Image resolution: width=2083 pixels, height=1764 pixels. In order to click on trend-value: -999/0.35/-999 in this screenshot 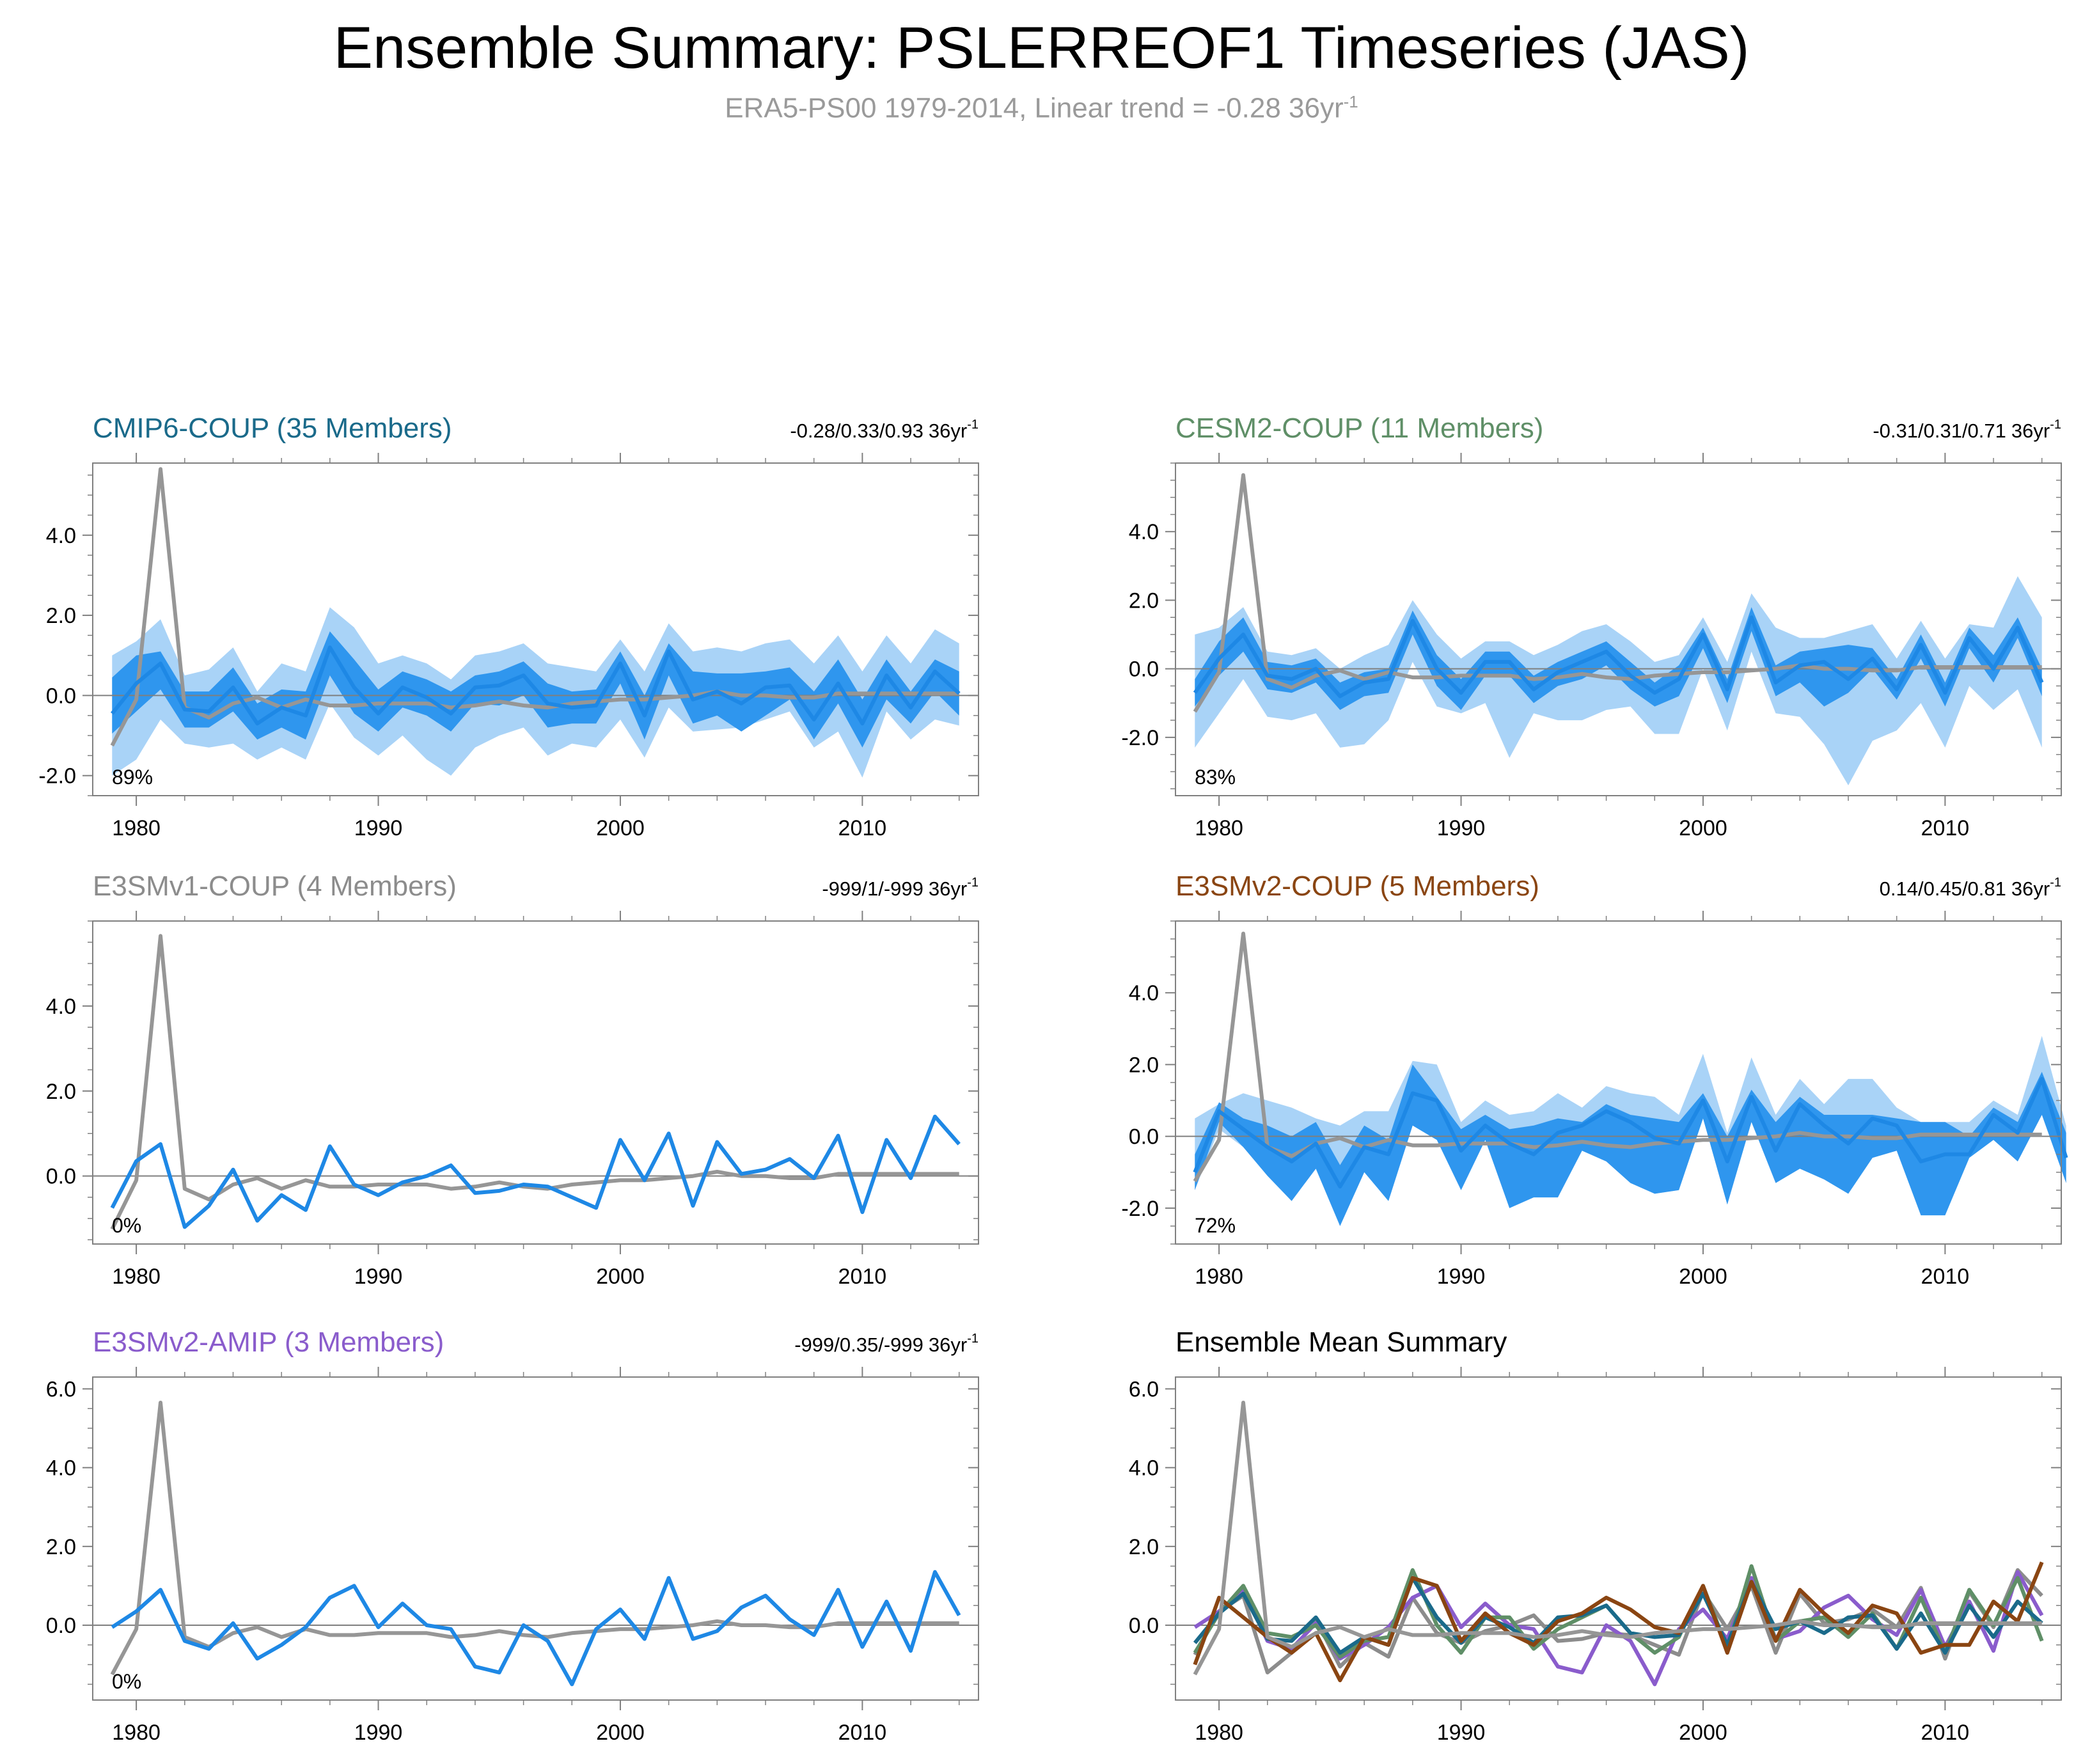, I will do `click(859, 1345)`.